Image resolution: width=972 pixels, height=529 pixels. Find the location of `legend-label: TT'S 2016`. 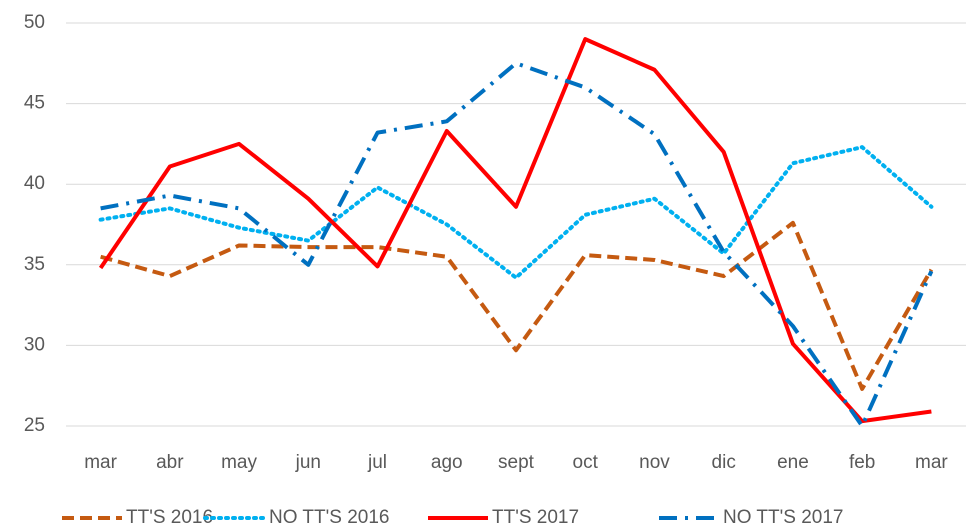

legend-label: TT'S 2016 is located at coordinates (169, 517).